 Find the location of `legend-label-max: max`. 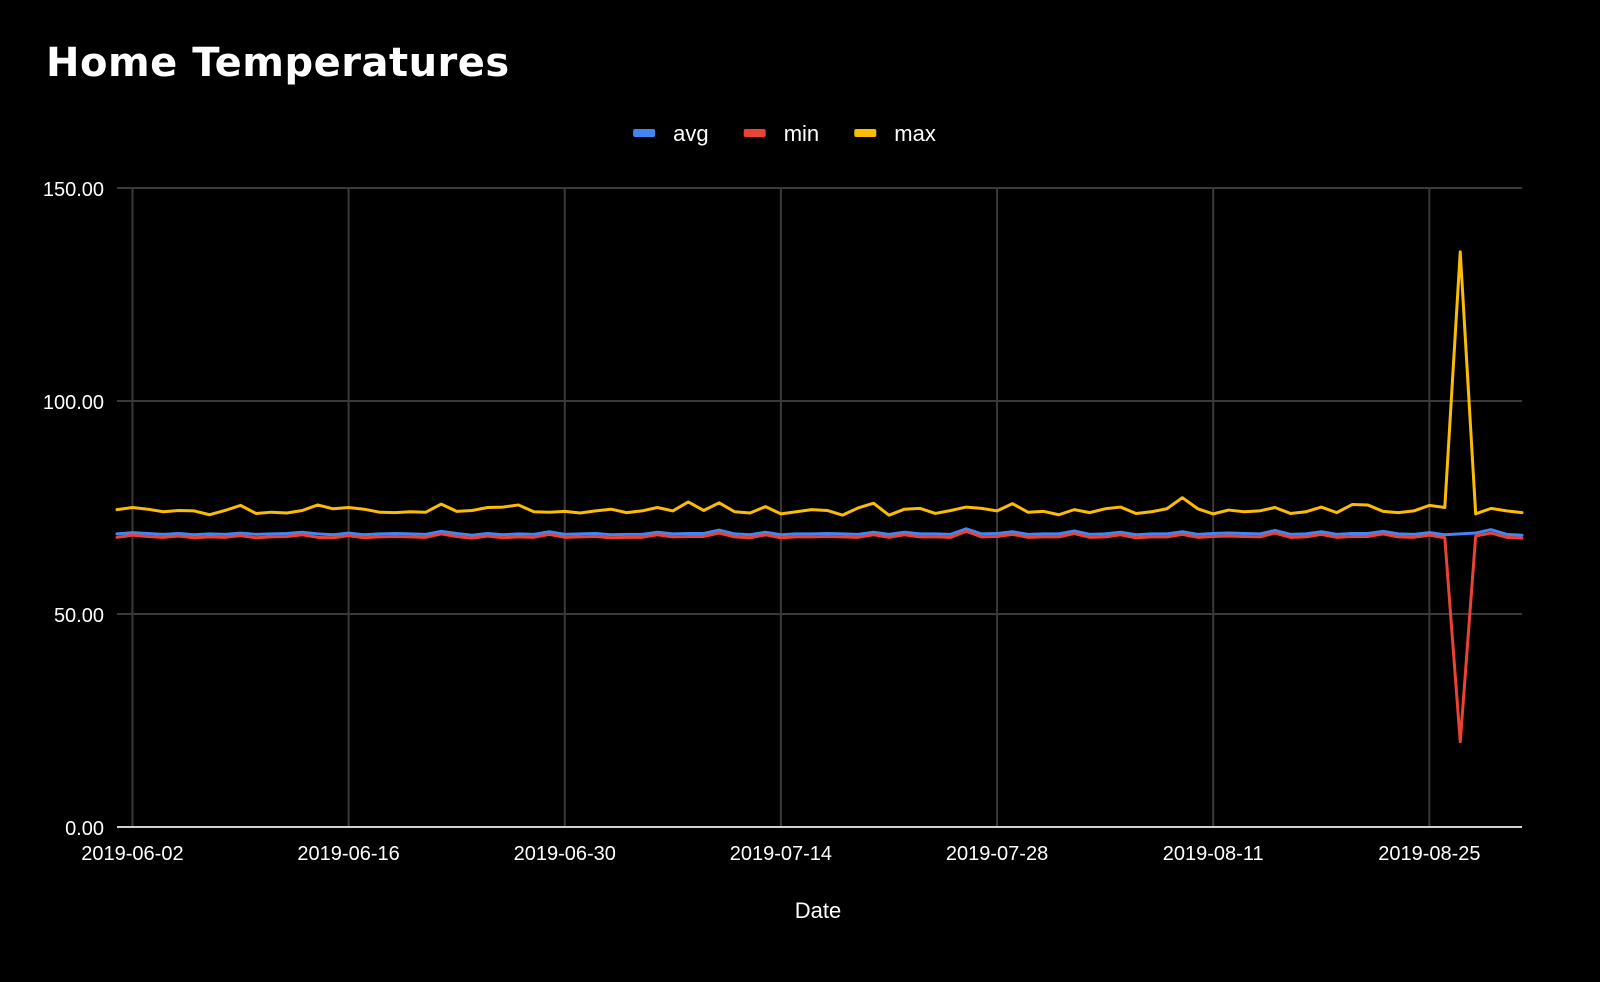

legend-label-max: max is located at coordinates (915, 133).